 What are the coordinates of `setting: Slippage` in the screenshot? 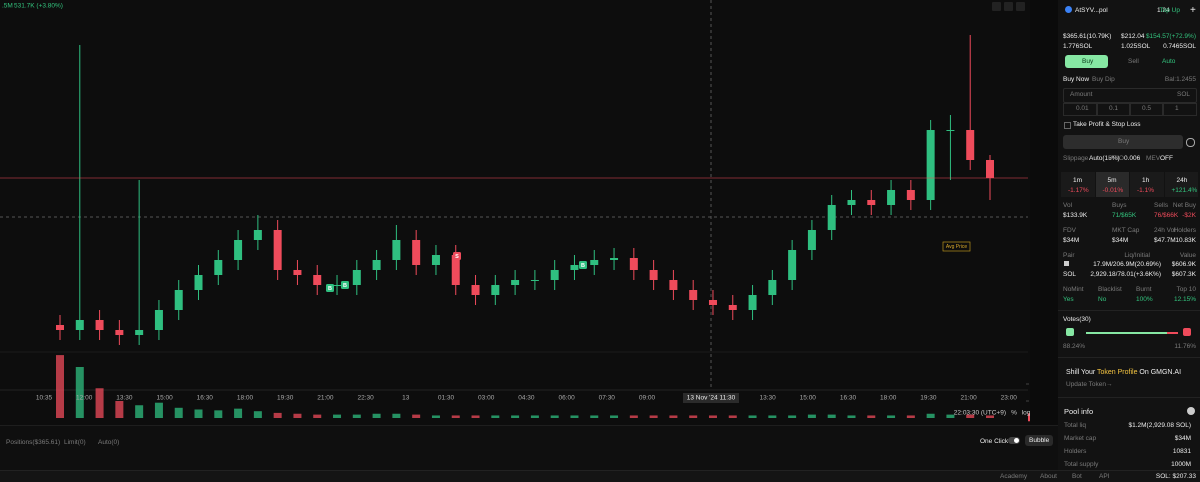 It's located at (1076, 158).